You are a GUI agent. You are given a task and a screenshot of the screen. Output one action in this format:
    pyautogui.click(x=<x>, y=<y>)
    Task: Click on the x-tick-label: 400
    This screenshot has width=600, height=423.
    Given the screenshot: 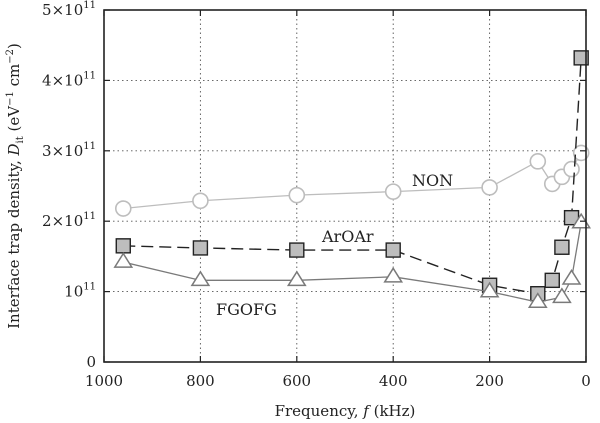 What is the action you would take?
    pyautogui.click(x=393, y=381)
    